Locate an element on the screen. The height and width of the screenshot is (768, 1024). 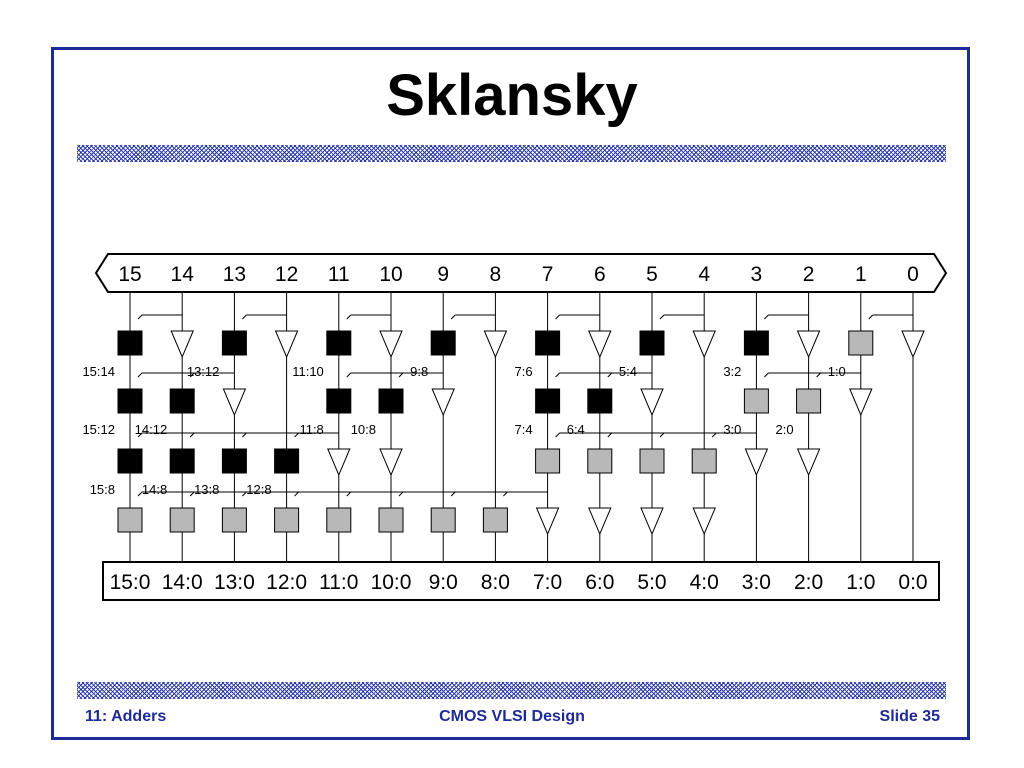
output-prefix-label: 2:0 is located at coordinates (808, 582).